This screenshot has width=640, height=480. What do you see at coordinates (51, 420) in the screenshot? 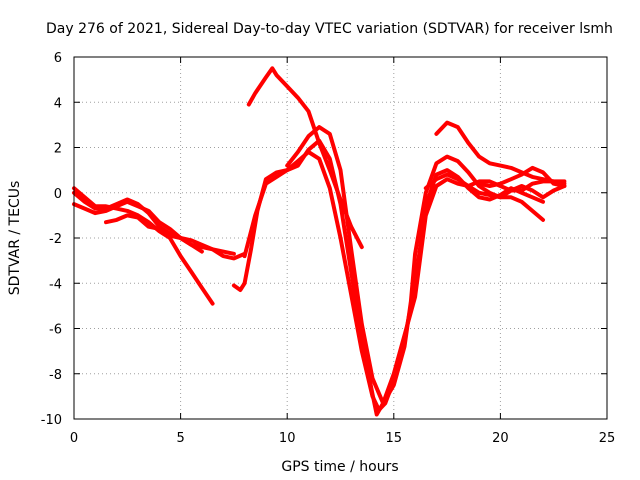
I see `y-tick-label: -10` at bounding box center [51, 420].